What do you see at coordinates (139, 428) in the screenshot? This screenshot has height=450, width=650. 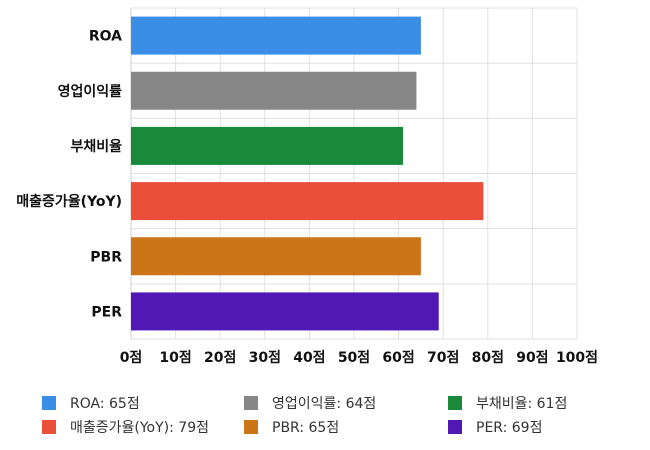 I see `legend-label: 매출증가율(YoY): 79점` at bounding box center [139, 428].